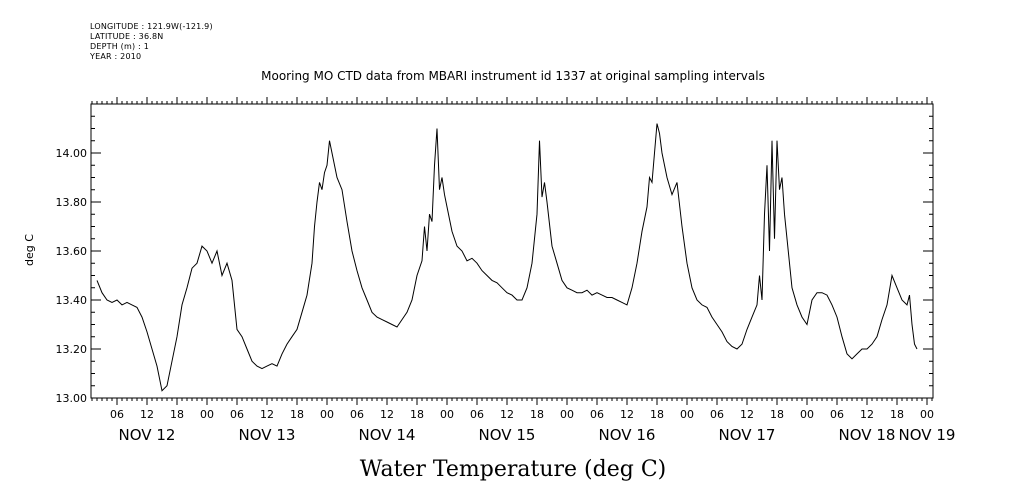 The width and height of the screenshot is (1009, 504). I want to click on y-axis-label: deg C, so click(29, 250).